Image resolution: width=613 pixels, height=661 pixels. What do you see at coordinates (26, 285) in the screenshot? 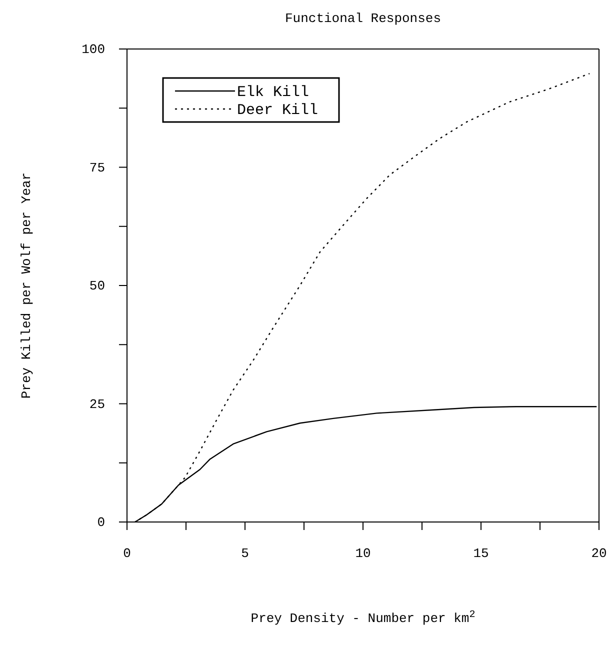
I see `y-axis-title: Prey Killed per Wolf per Year` at bounding box center [26, 285].